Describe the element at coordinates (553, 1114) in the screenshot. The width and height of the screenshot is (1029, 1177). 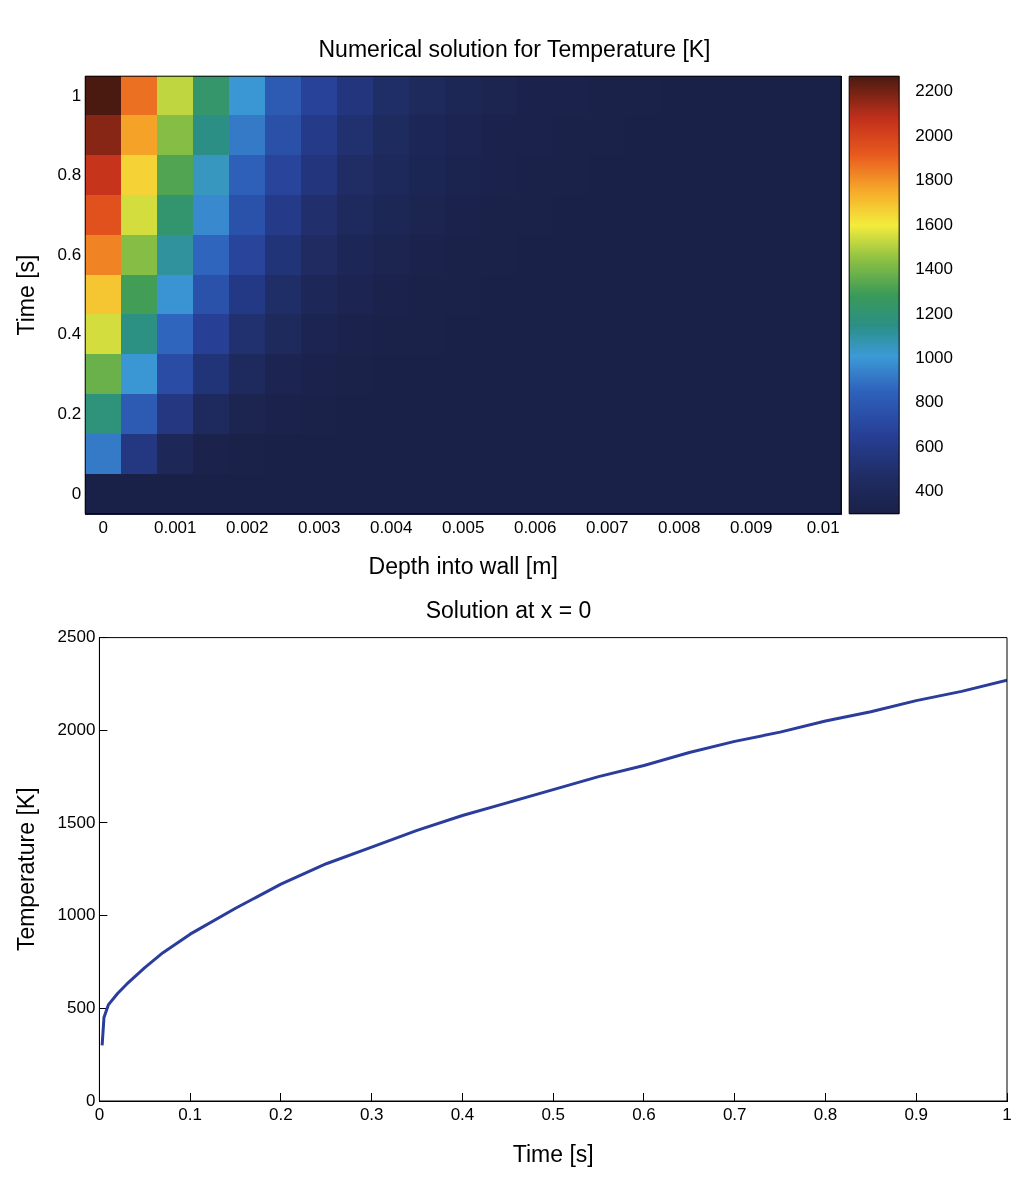
I see `x-tick-label: 0.5` at that location.